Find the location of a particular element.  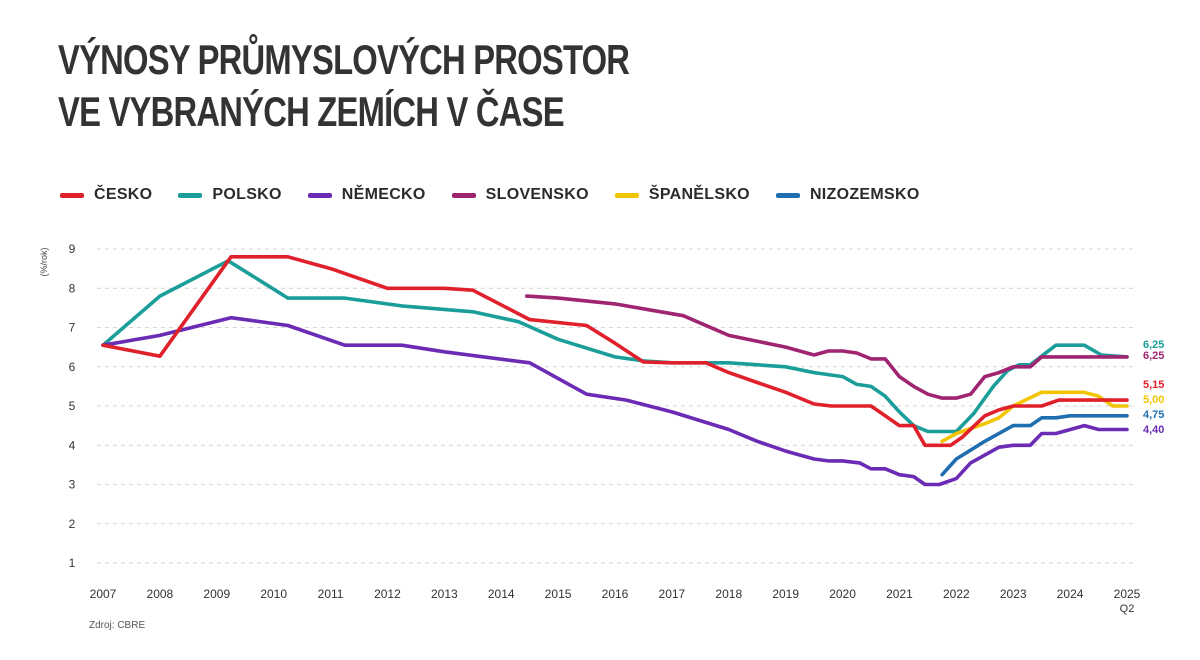

legend-label: POLSKO is located at coordinates (247, 194).